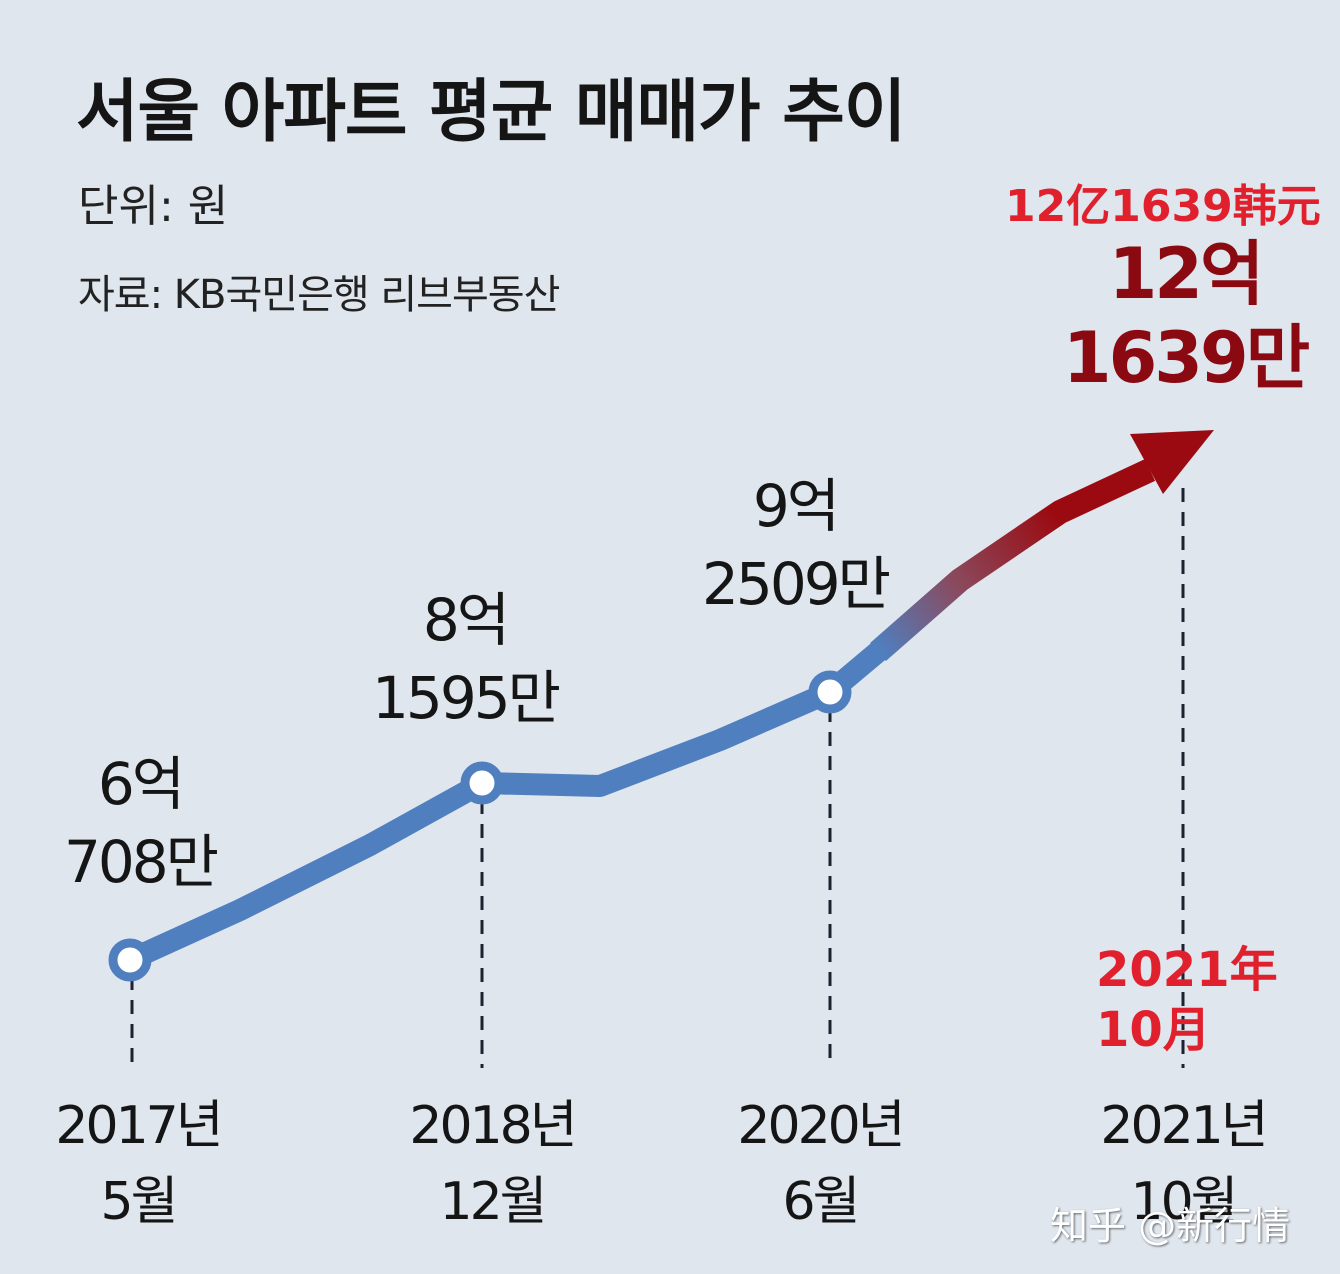 This screenshot has height=1274, width=1340. I want to click on unit-label: 단위: 원, so click(153, 206).